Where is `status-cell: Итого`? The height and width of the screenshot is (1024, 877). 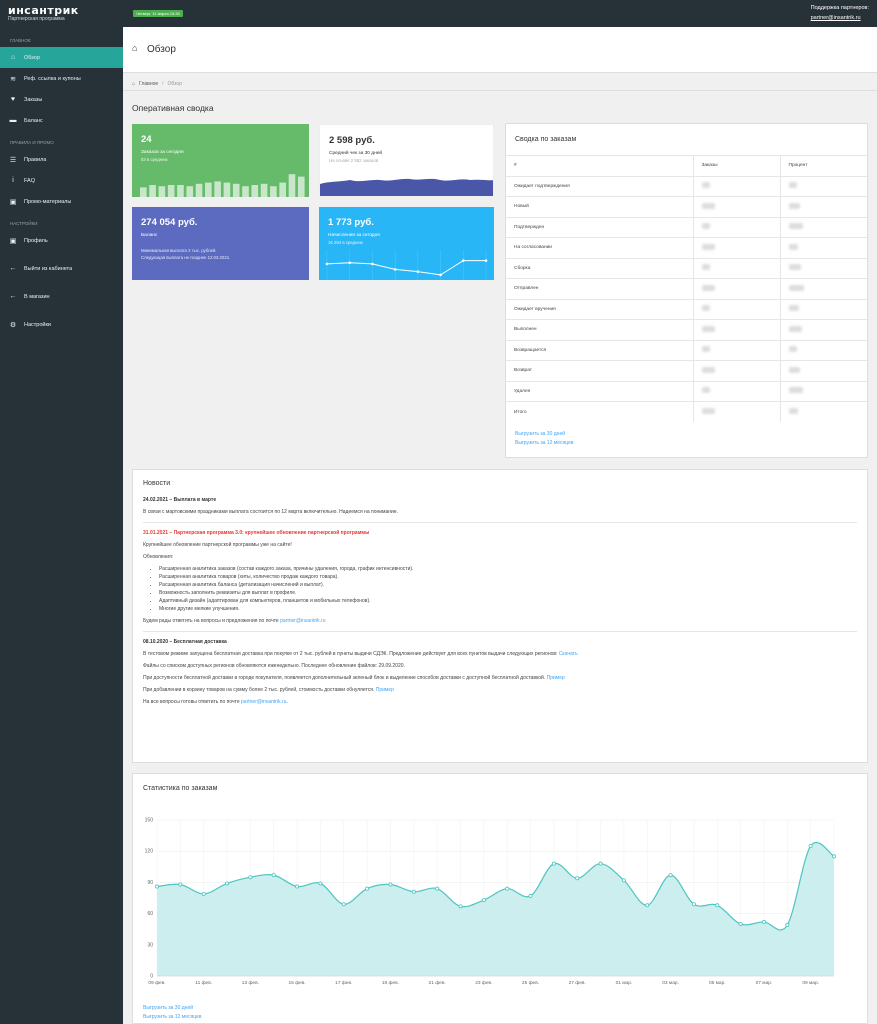 status-cell: Итого is located at coordinates (599, 411).